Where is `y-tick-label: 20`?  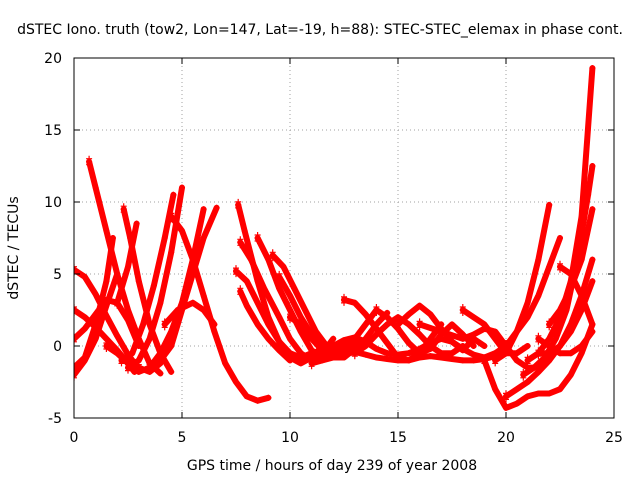 y-tick-label: 20 is located at coordinates (53, 59).